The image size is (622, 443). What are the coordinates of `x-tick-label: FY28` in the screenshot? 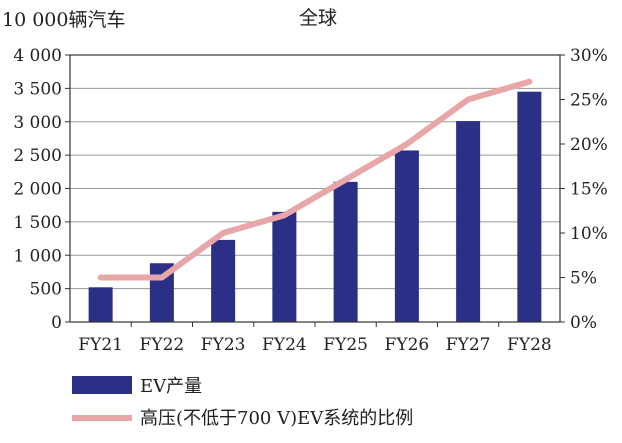 It's located at (529, 345).